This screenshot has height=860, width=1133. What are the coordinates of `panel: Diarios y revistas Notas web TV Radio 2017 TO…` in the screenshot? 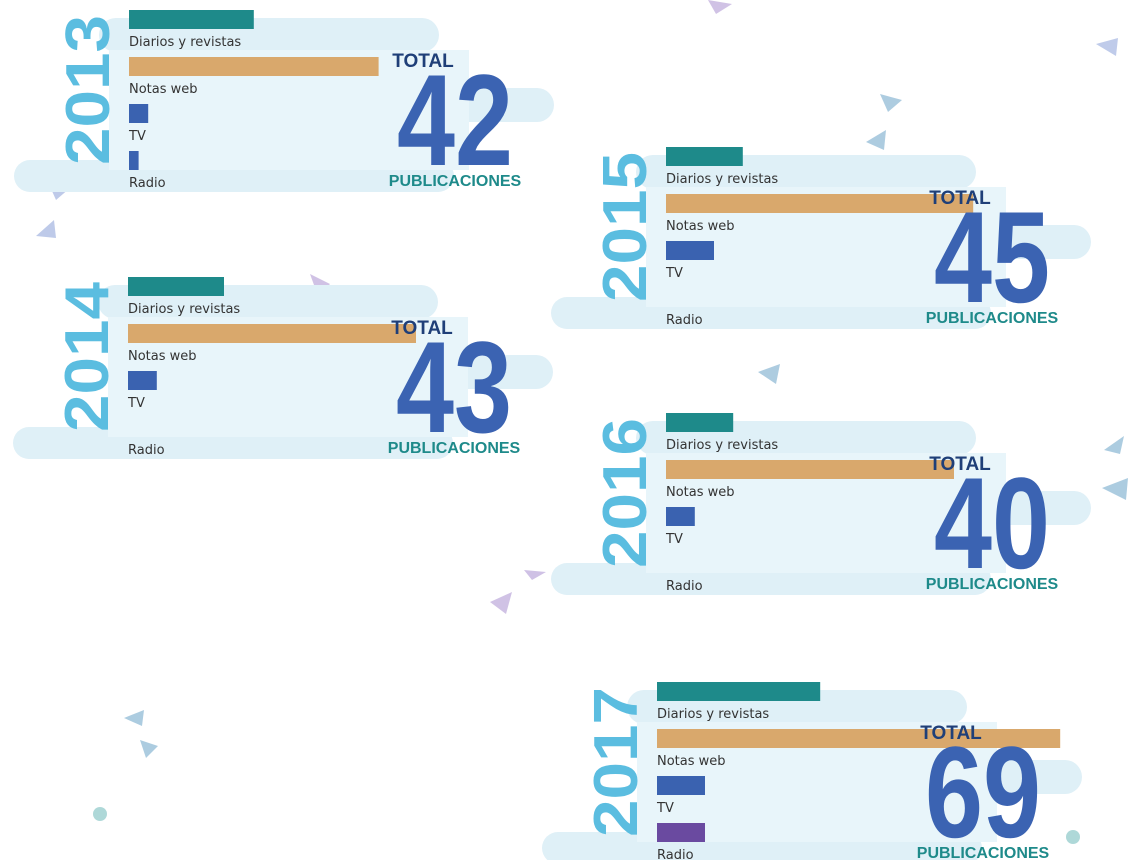 It's located at (812, 771).